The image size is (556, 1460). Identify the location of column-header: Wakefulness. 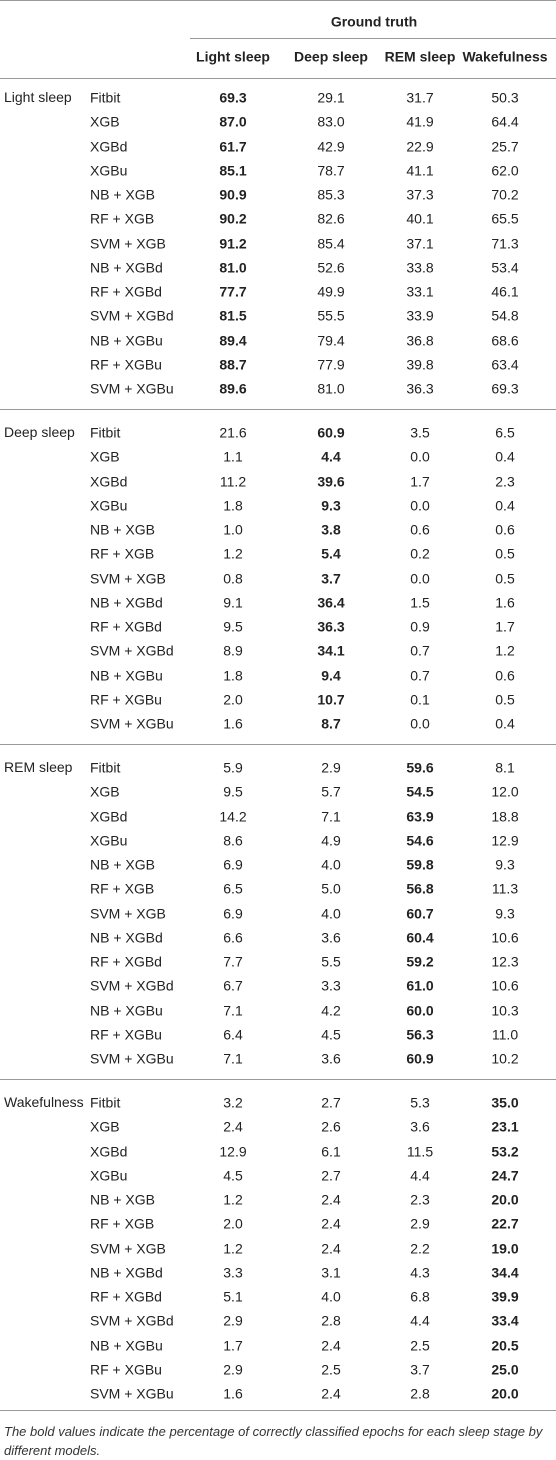
(505, 56).